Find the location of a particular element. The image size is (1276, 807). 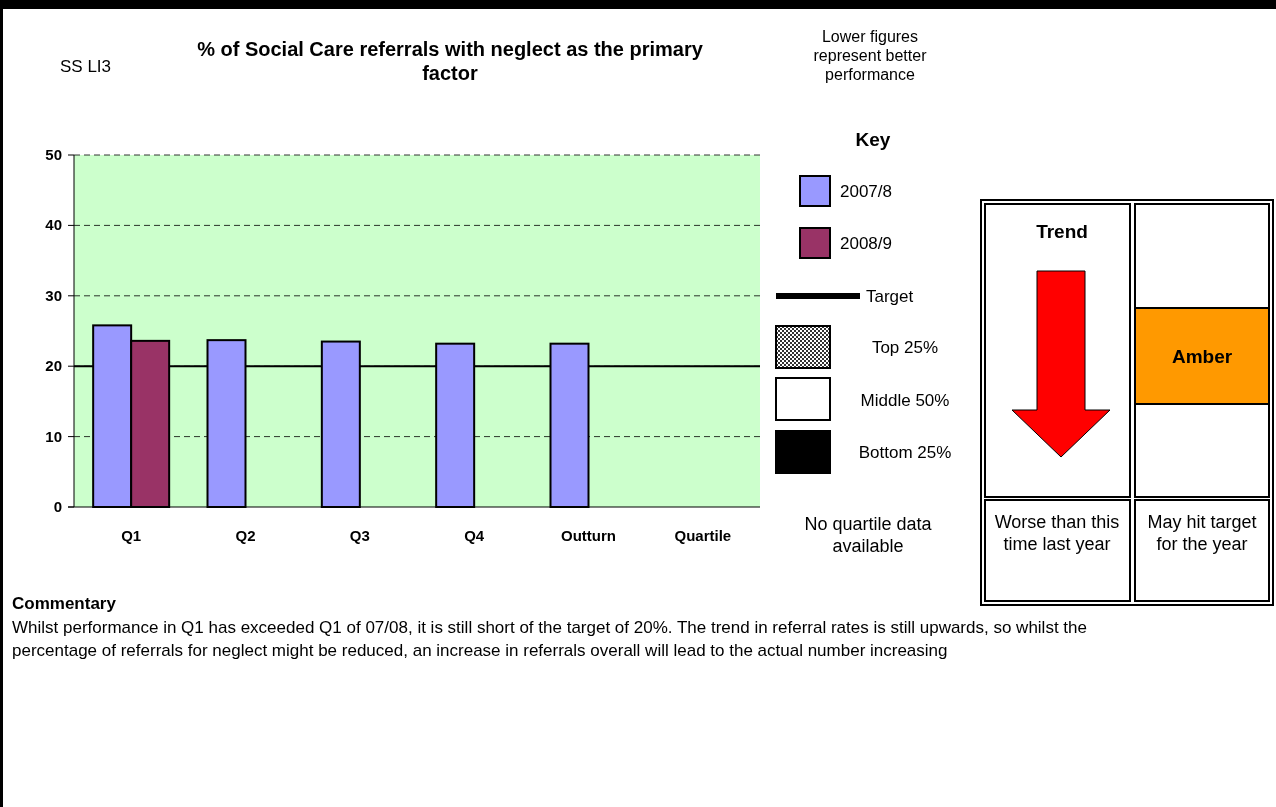

x-tick-label: Quartile is located at coordinates (703, 535).